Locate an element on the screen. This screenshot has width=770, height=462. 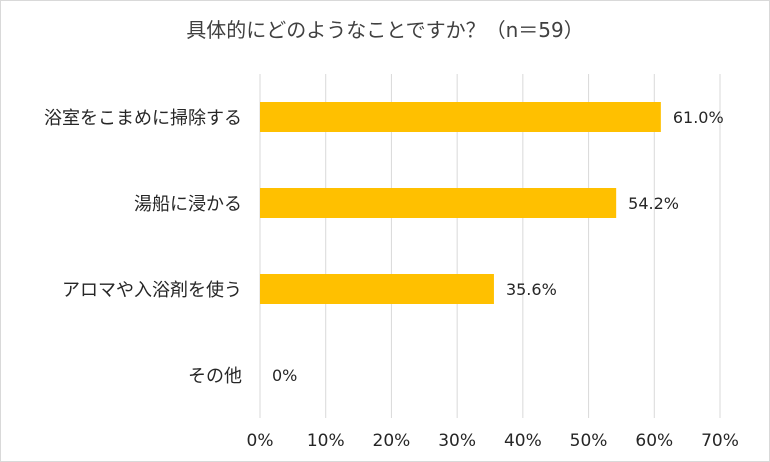
category-label: 湯船に浸かる is located at coordinates (188, 204).